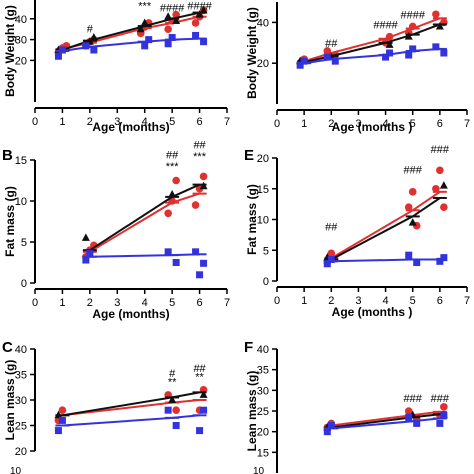 The width and height of the screenshot is (474, 474). Describe the element at coordinates (263, 371) in the screenshot. I see `y-tick-label: 35` at that location.